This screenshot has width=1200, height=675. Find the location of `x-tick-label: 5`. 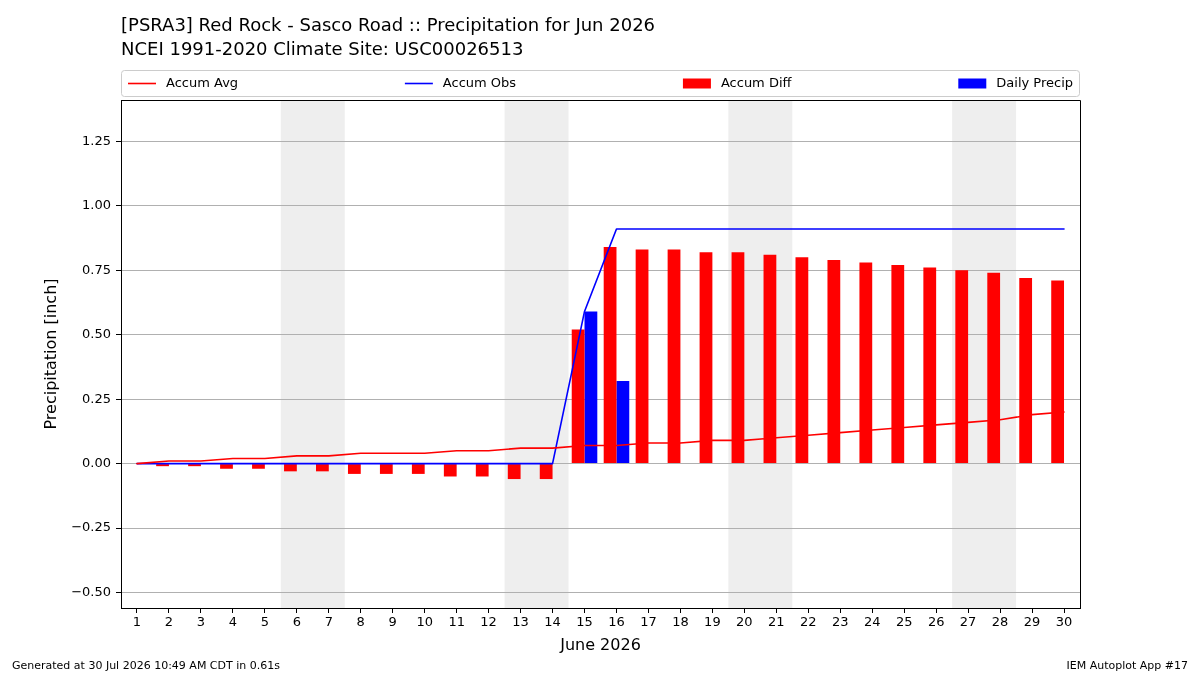

x-tick-label: 5 is located at coordinates (264, 622).